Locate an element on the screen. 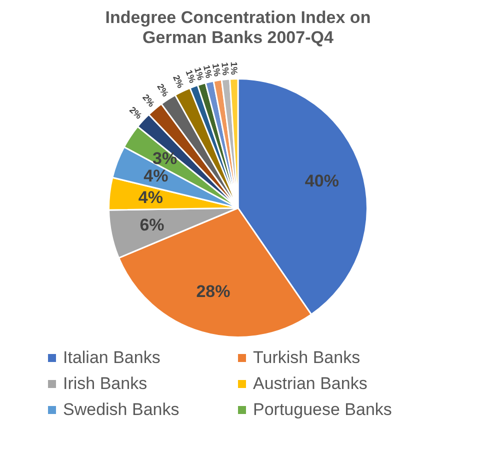 This screenshot has height=458, width=477. legend-label: Italian Banks is located at coordinates (111, 358).